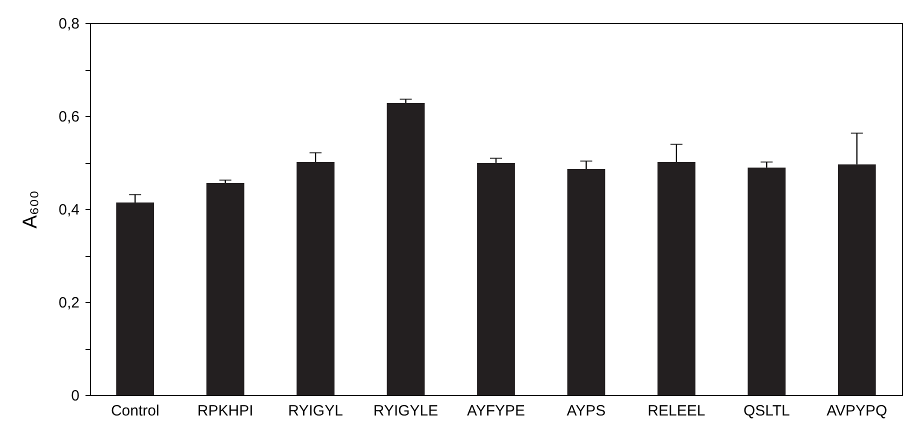  Describe the element at coordinates (31, 209) in the screenshot. I see `y-axis-title: A₆₀₀` at that location.